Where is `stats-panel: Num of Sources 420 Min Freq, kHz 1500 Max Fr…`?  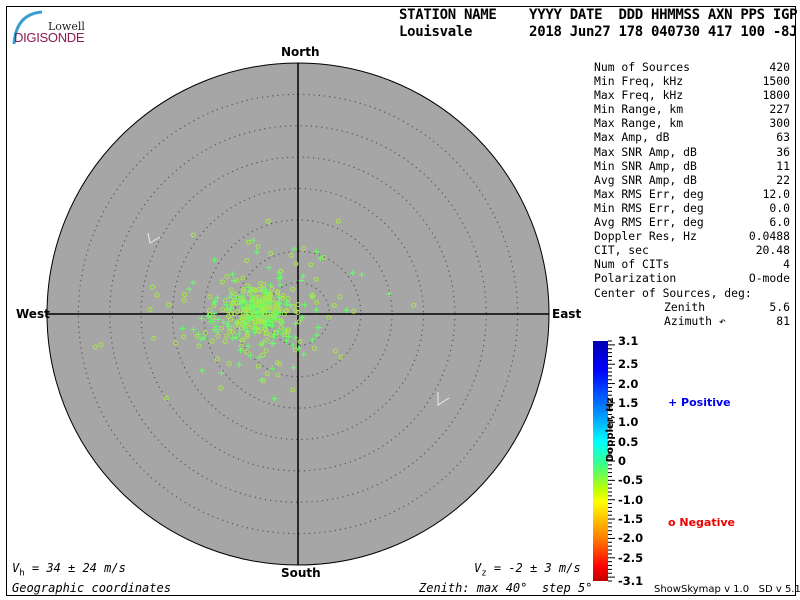 stats-panel: Num of Sources 420 Min Freq, kHz 1500 Max Fr… is located at coordinates (692, 194).